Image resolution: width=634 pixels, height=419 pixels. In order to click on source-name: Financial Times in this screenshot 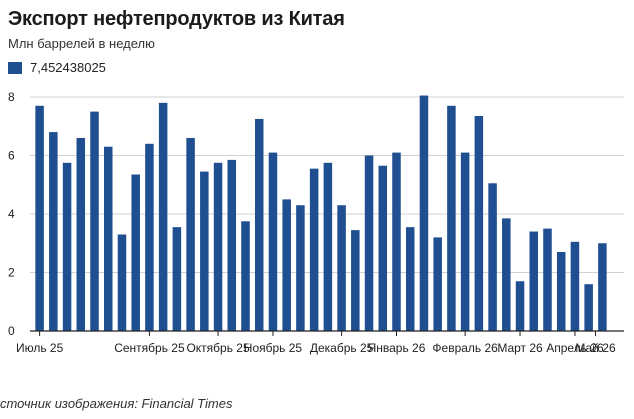, I will do `click(187, 403)`.